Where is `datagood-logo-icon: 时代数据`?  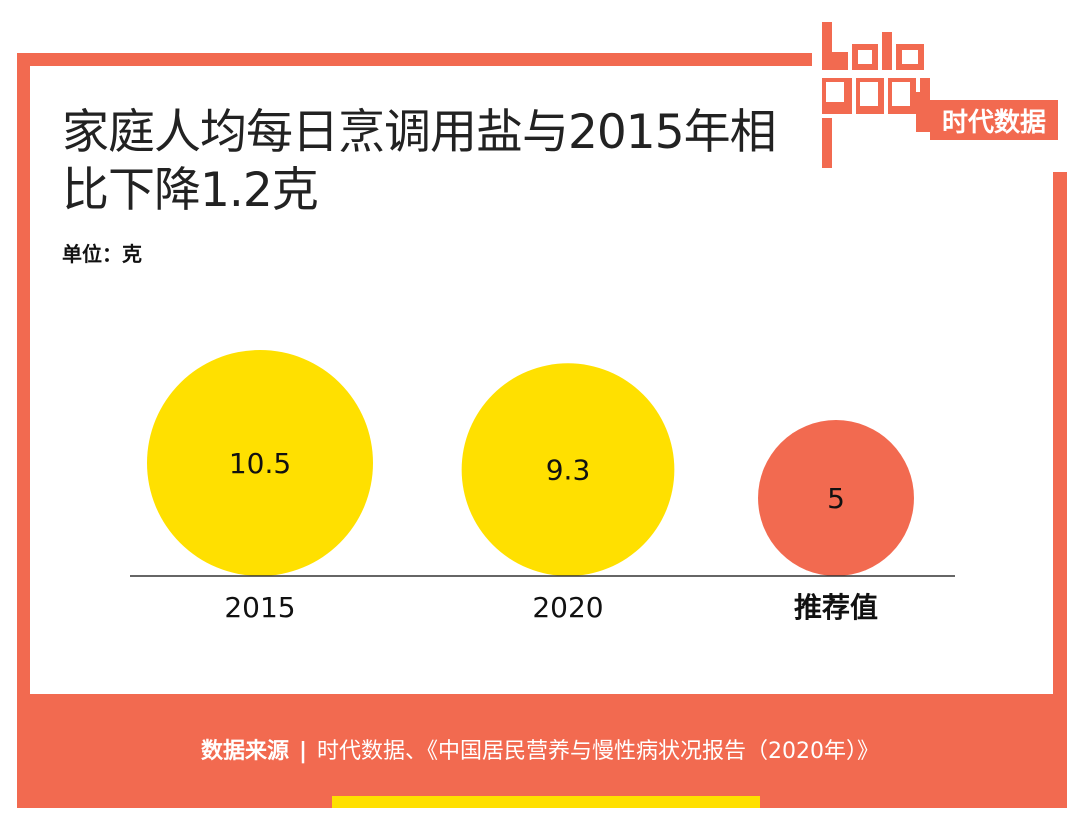
datagood-logo-icon: 时代数据 is located at coordinates (940, 95).